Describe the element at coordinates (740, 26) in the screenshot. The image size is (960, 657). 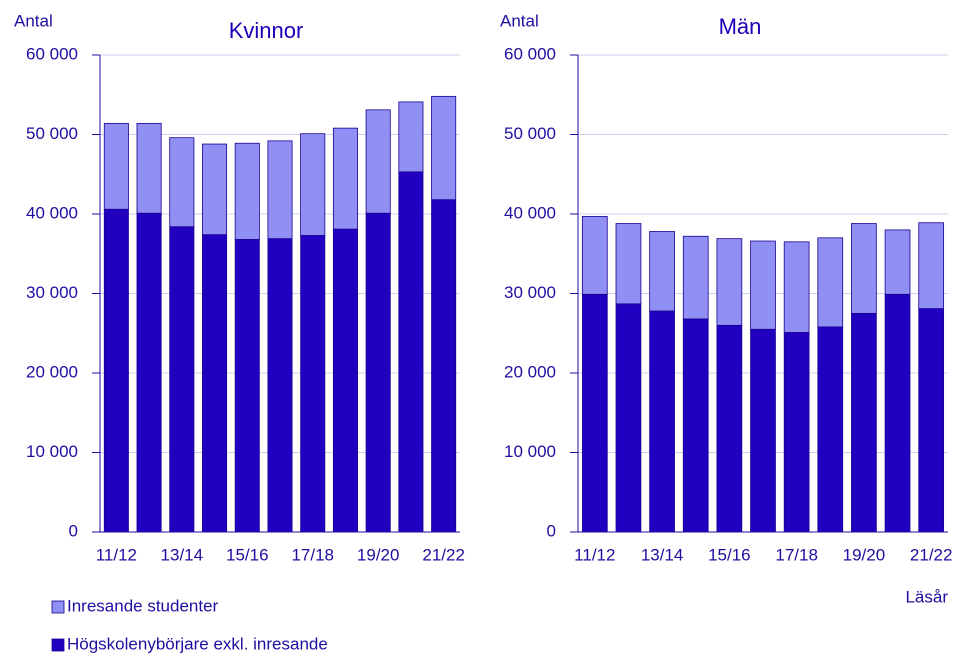
I see `chart-title: Män` at that location.